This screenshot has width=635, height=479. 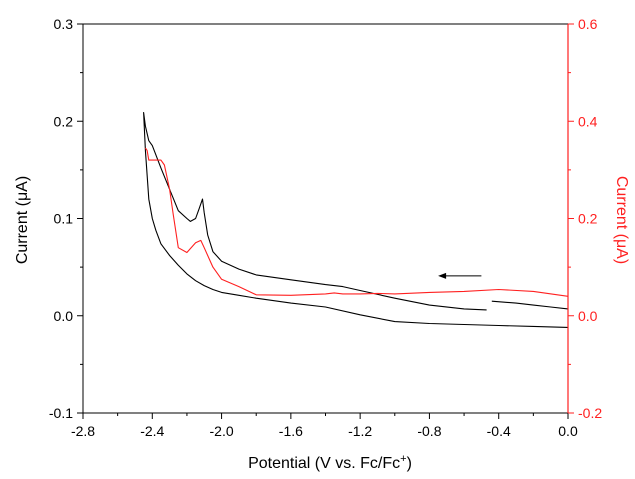 What do you see at coordinates (429, 431) in the screenshot?
I see `x-tick-label: -0.8` at bounding box center [429, 431].